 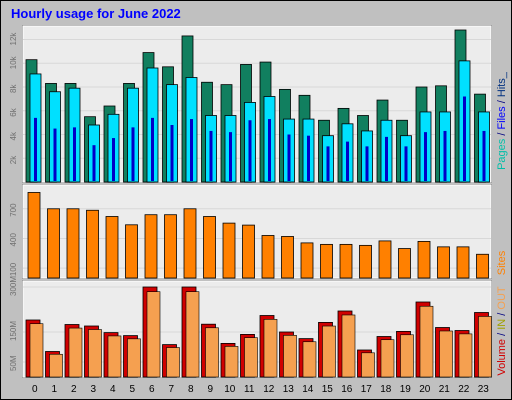 I want to click on x-tick-label: 18, so click(x=386, y=389).